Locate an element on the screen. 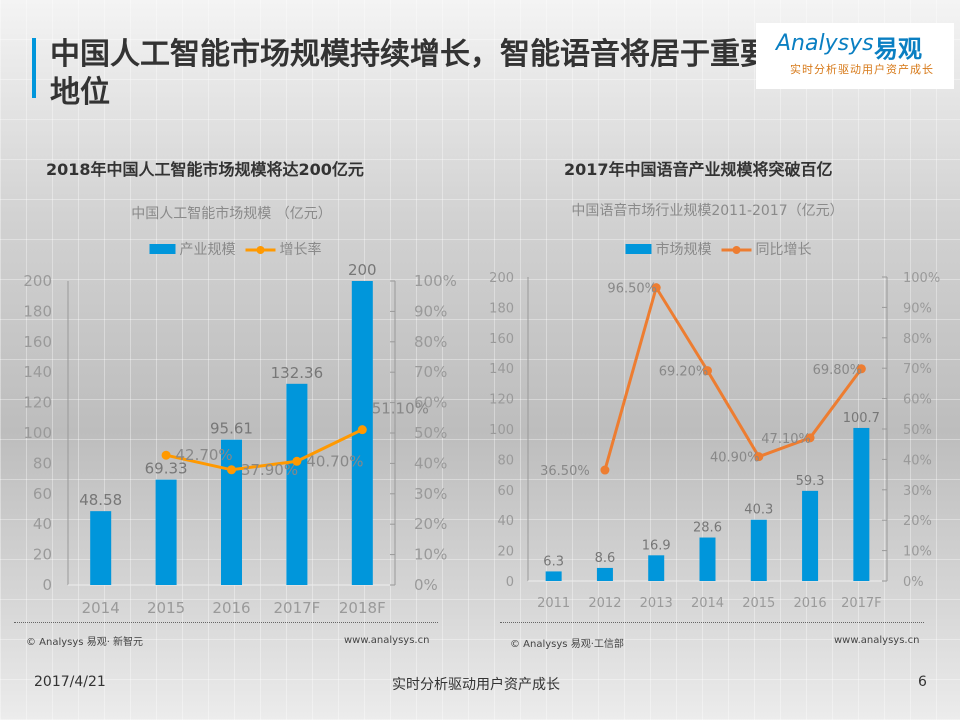 This screenshot has height=720, width=960. chart-0-y2-tick: 60% is located at coordinates (430, 403).